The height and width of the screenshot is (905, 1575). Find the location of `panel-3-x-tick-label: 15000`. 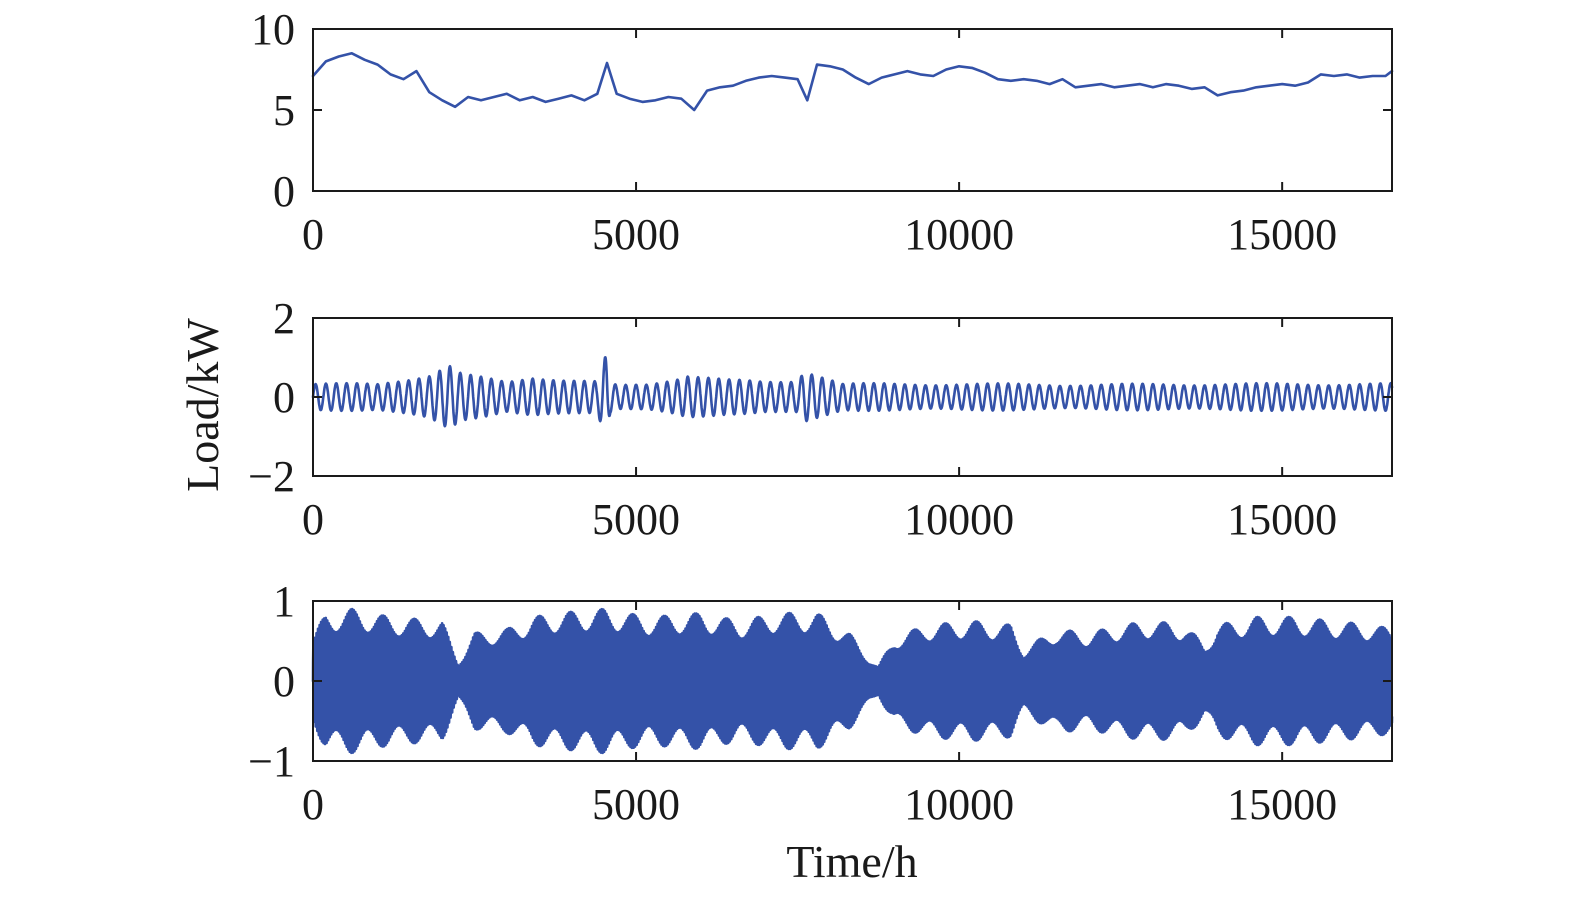

panel-3-x-tick-label: 15000 is located at coordinates (1282, 804).